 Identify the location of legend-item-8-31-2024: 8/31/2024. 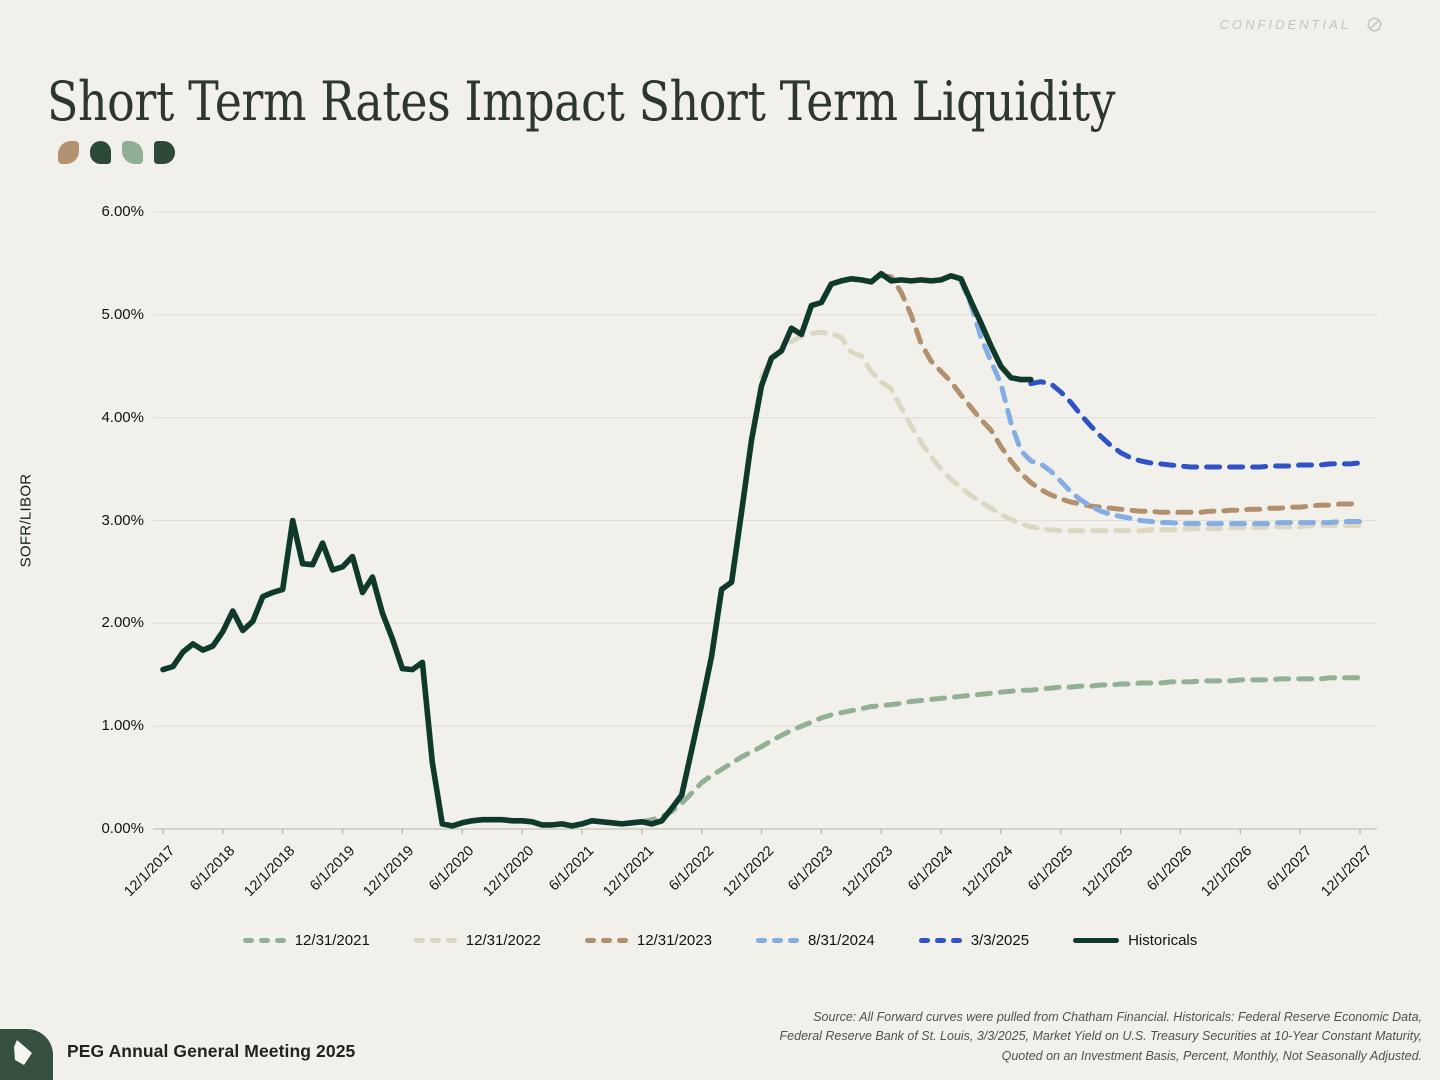
(815, 940).